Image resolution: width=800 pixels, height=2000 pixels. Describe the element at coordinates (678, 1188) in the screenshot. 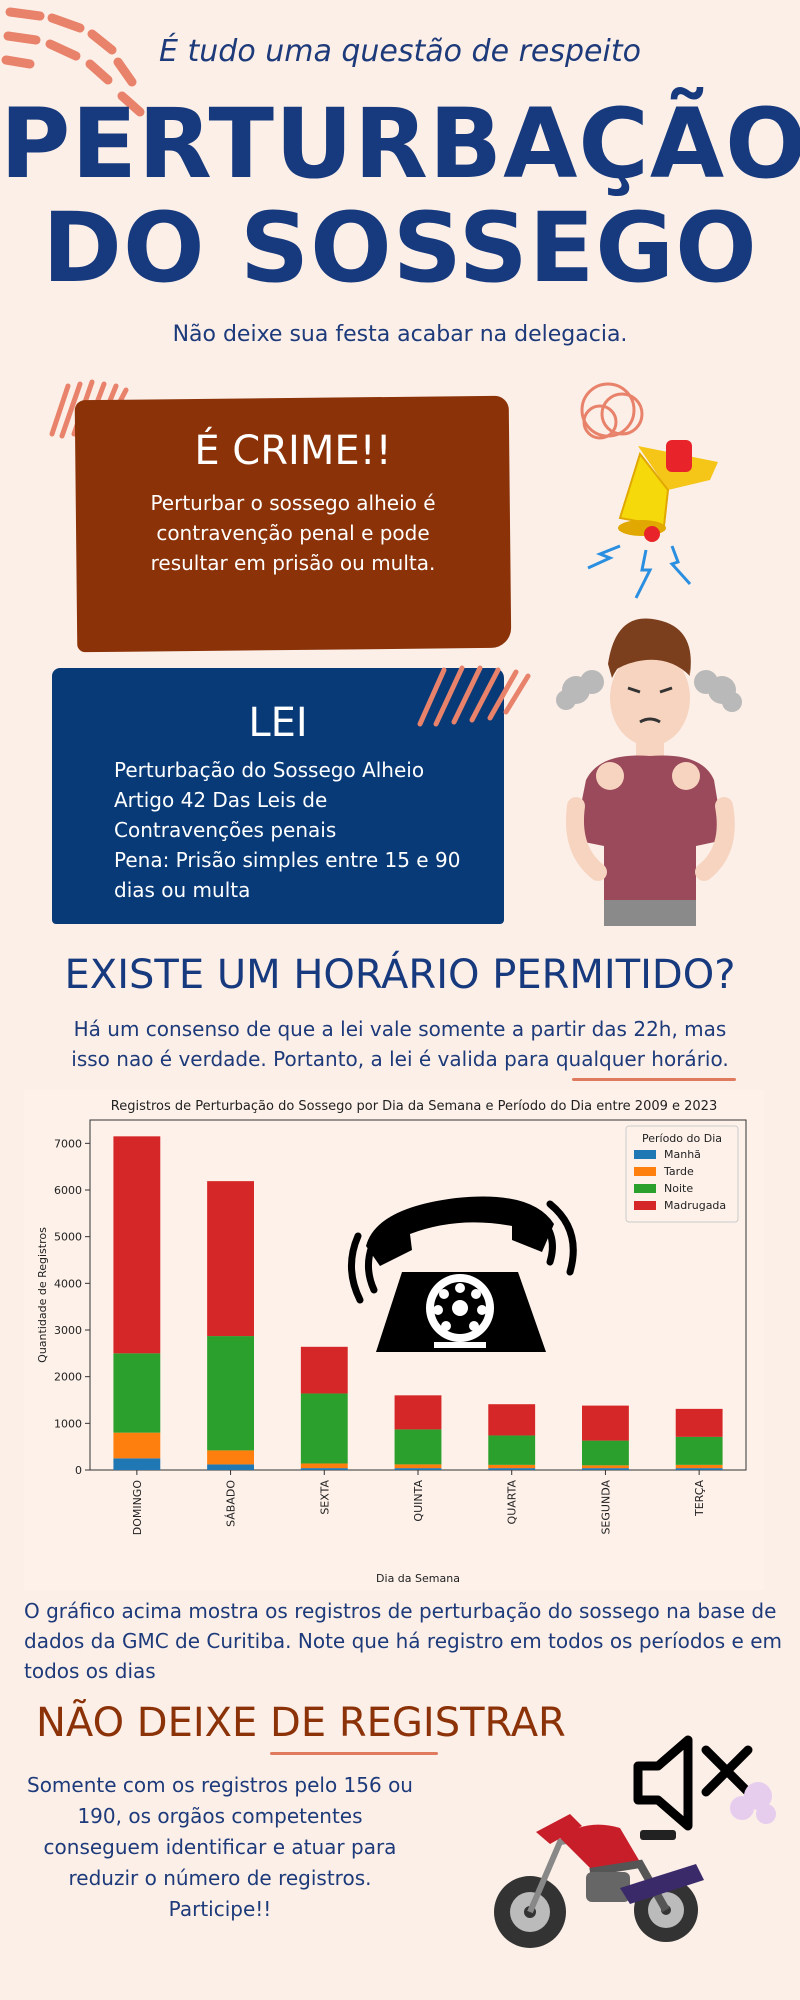

I see `legend-label: Noite` at that location.